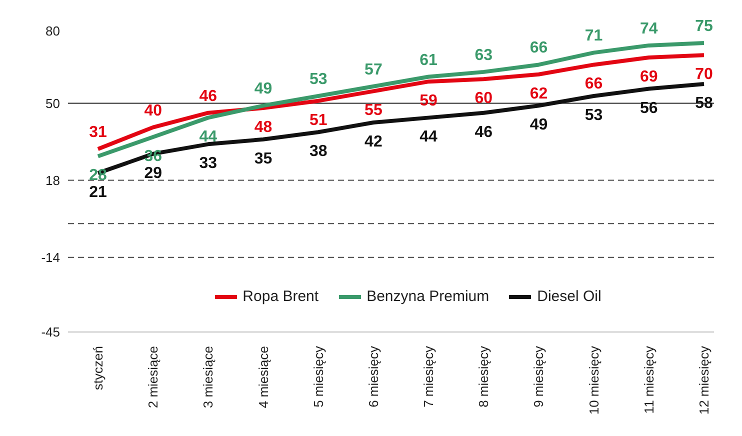 This screenshot has height=436, width=742. I want to click on data-label: 35, so click(263, 159).